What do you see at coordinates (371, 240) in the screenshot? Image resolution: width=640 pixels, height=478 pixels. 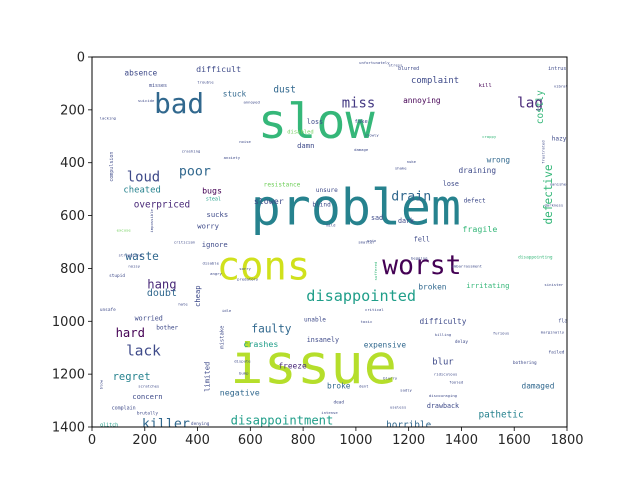 I see `word-pain: pain` at bounding box center [371, 240].